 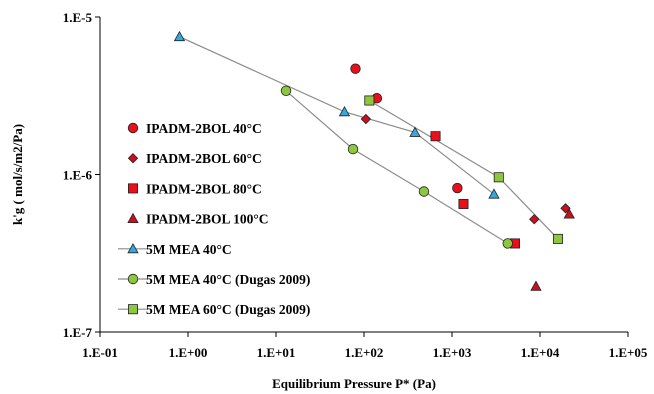 What do you see at coordinates (78, 175) in the screenshot?
I see `y-tick-label: 1.E-6` at bounding box center [78, 175].